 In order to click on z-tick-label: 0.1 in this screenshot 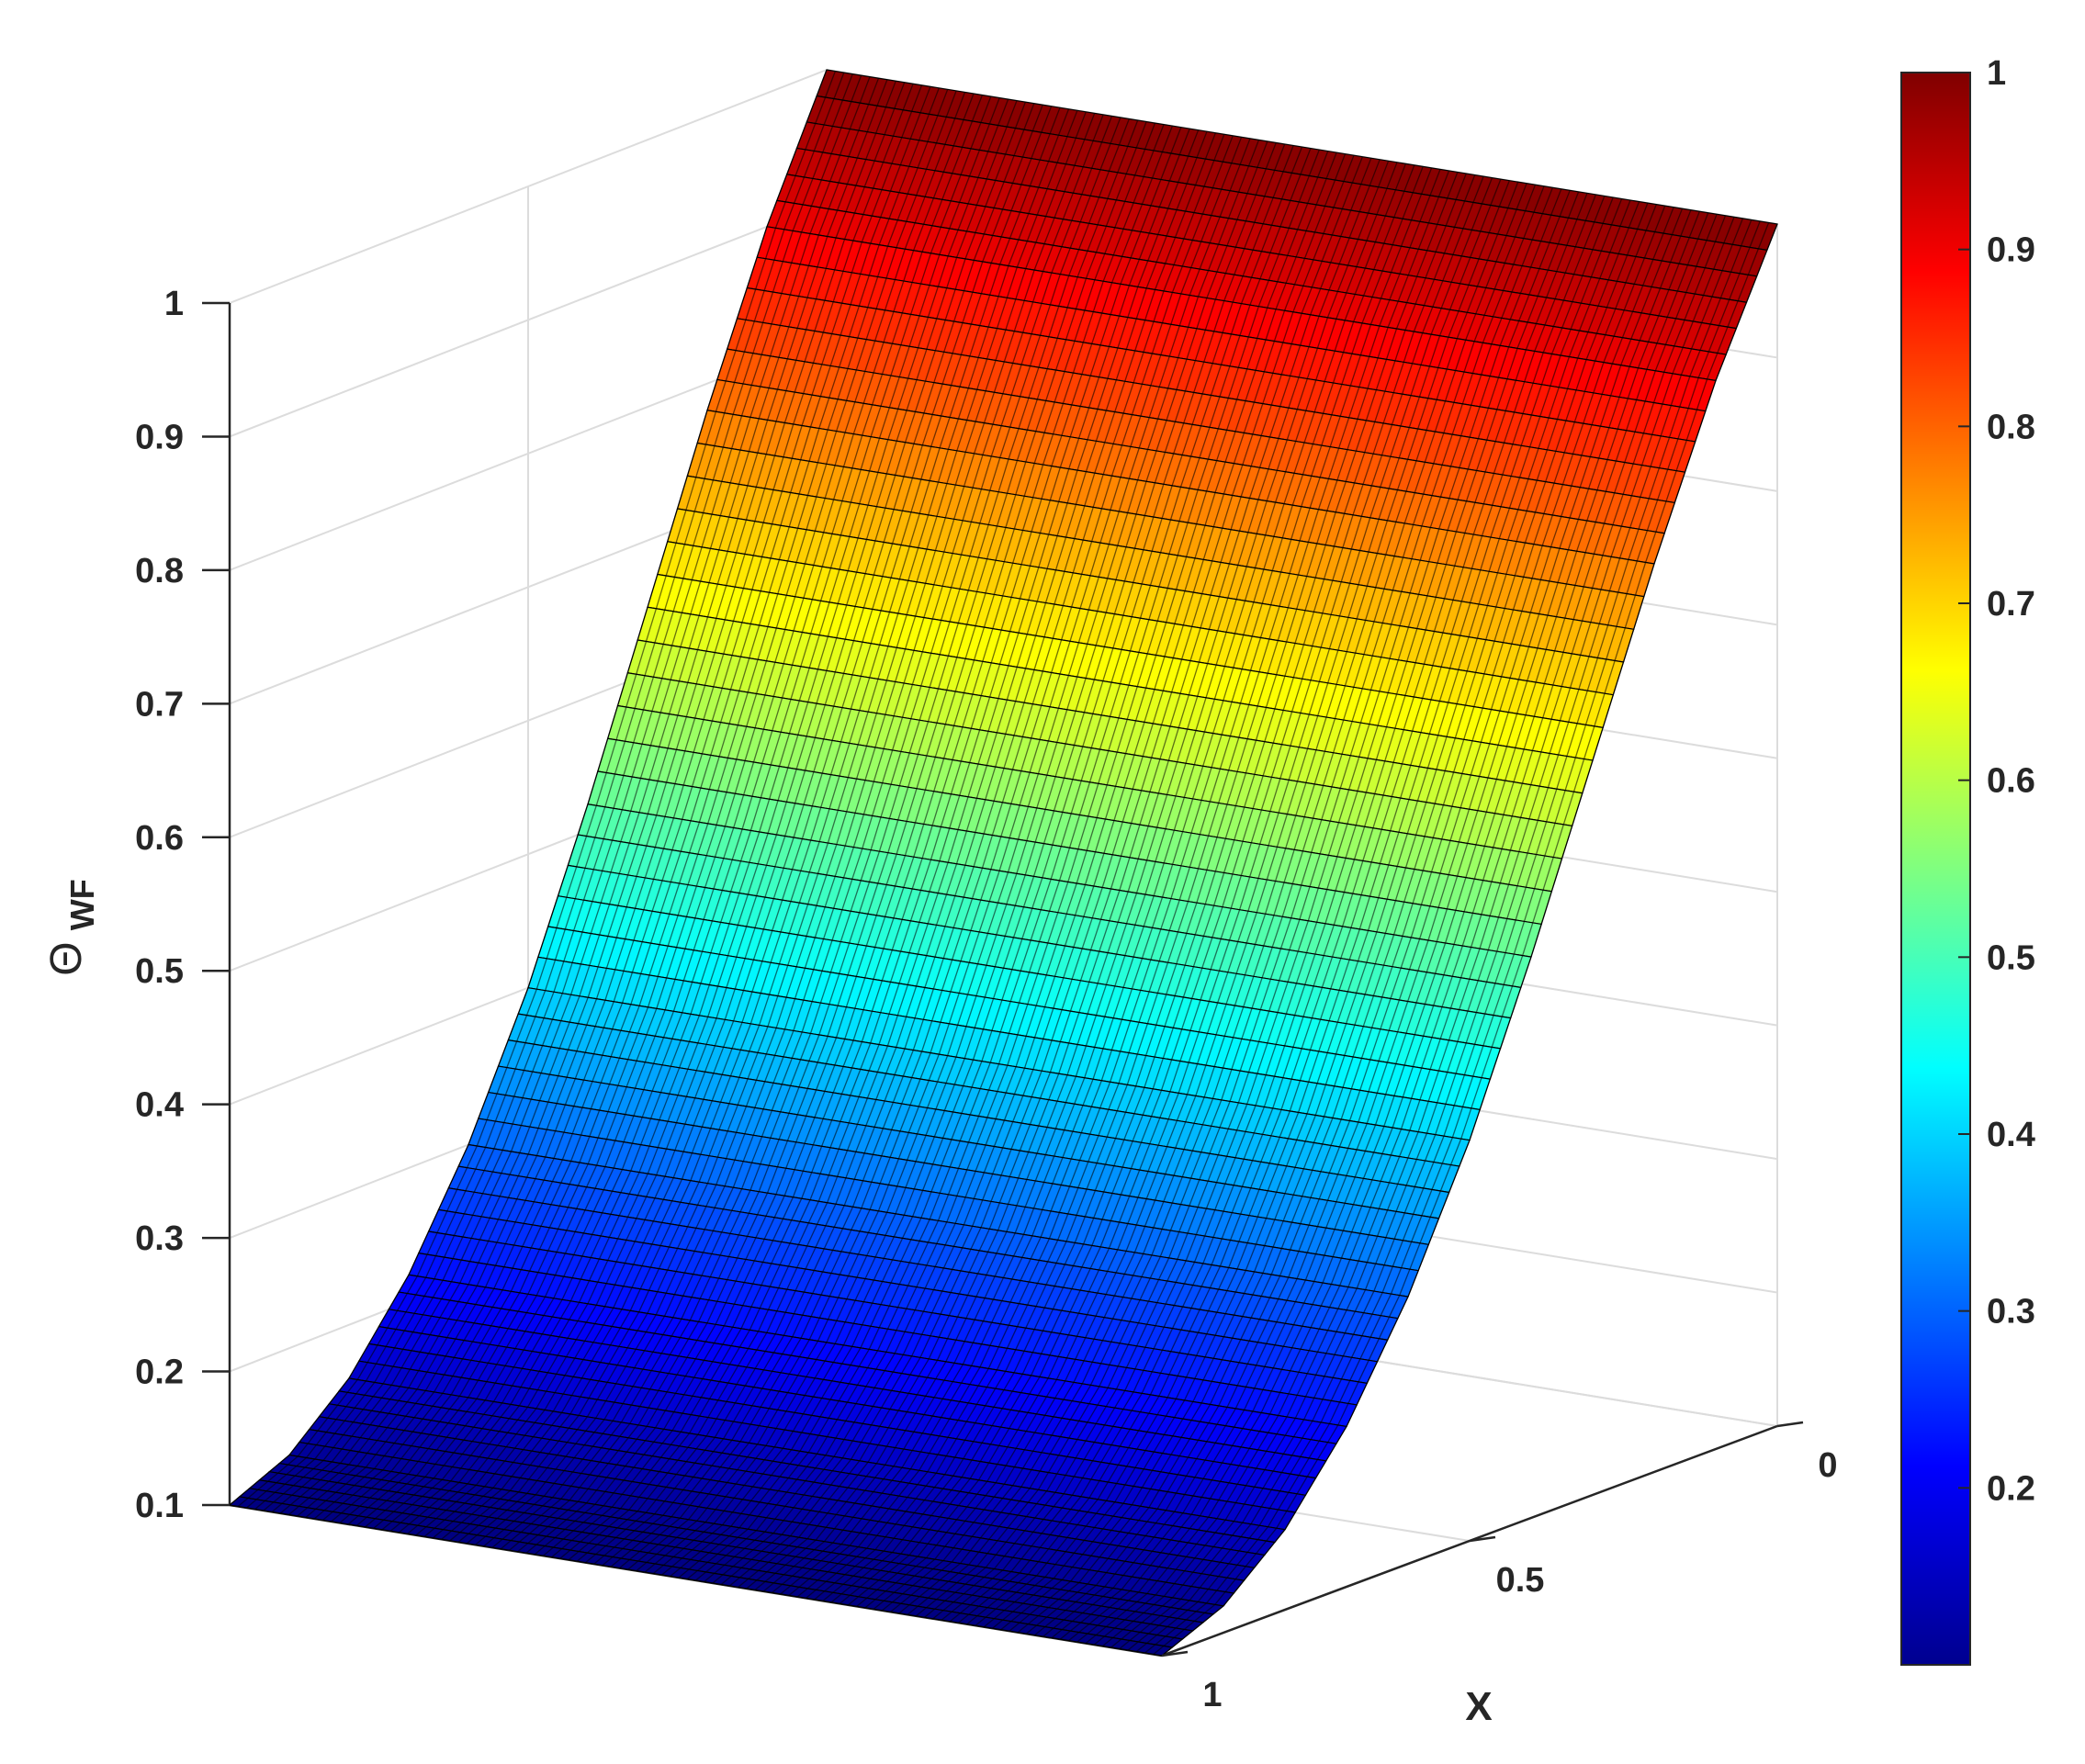, I will do `click(159, 1506)`.